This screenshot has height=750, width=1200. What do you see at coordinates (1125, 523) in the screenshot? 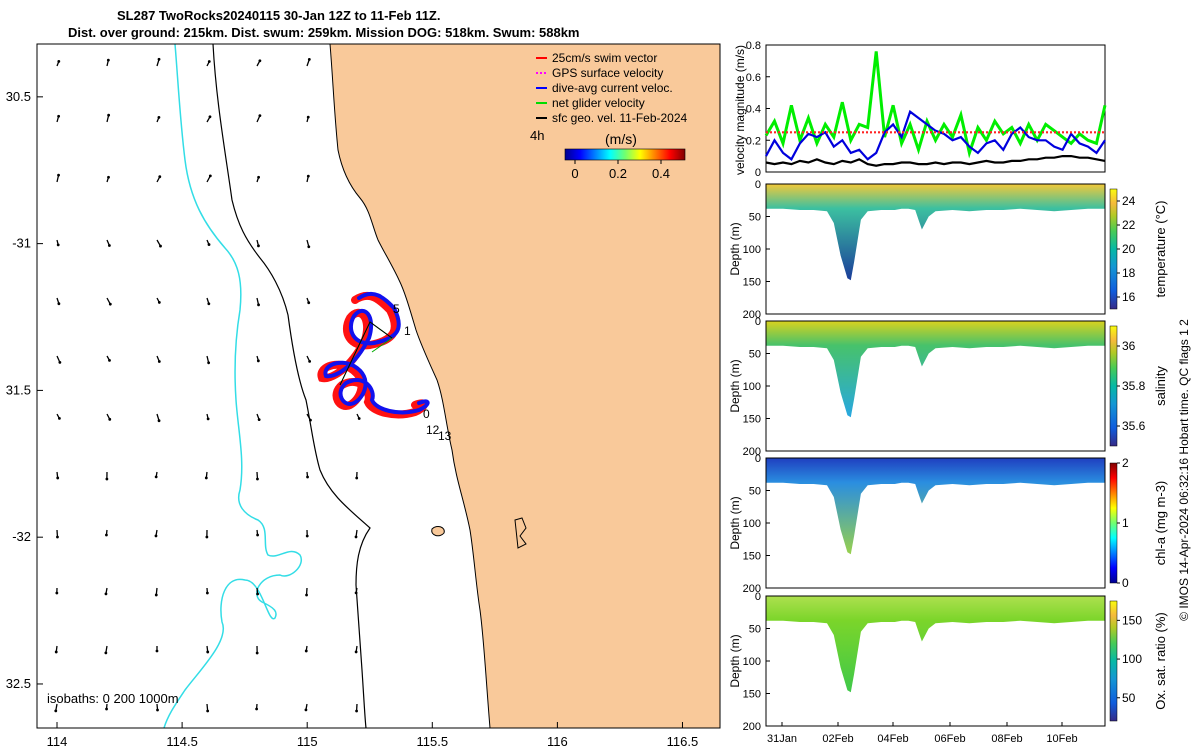
I see `section-colorbar-tick-label: 1` at bounding box center [1125, 523].